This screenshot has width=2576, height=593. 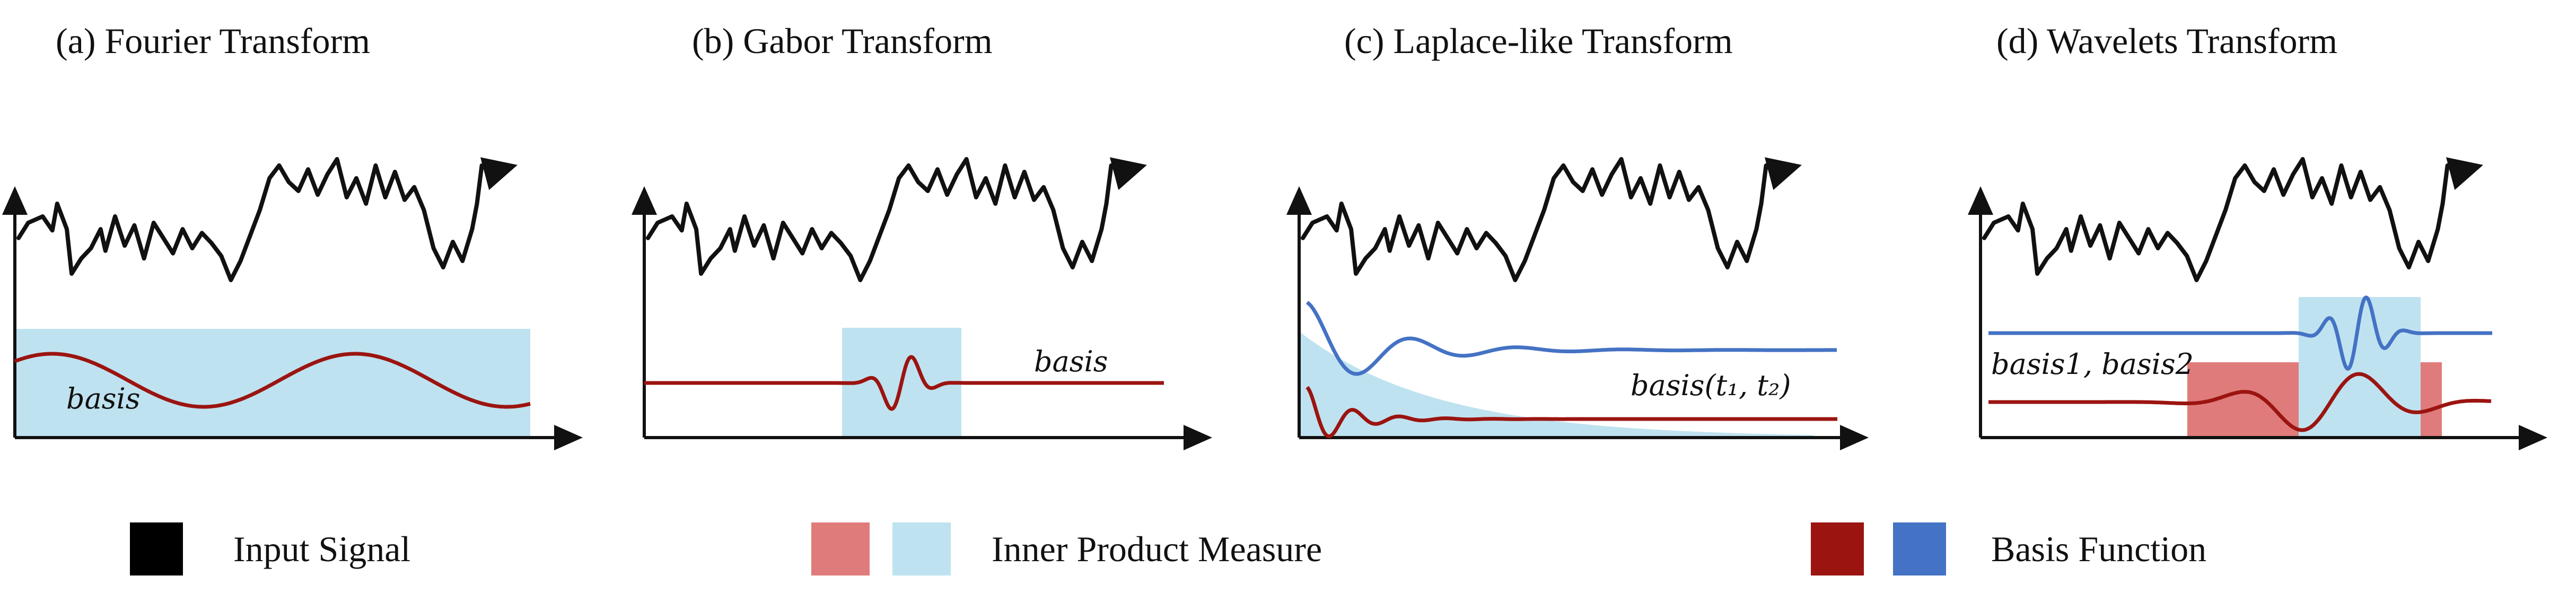 What do you see at coordinates (1538, 41) in the screenshot?
I see `panel-title-laplace: (c) Laplace-like Transform` at bounding box center [1538, 41].